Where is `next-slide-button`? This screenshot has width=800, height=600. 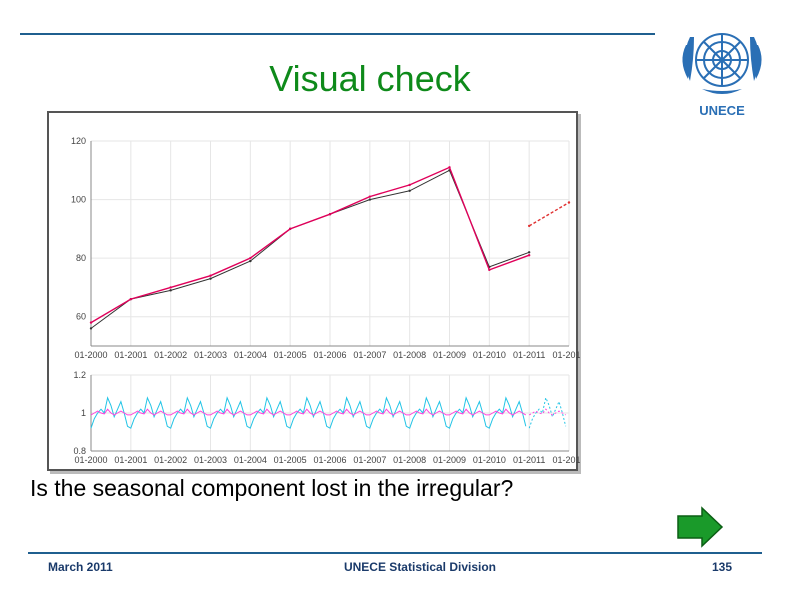
next-slide-button is located at coordinates (700, 527).